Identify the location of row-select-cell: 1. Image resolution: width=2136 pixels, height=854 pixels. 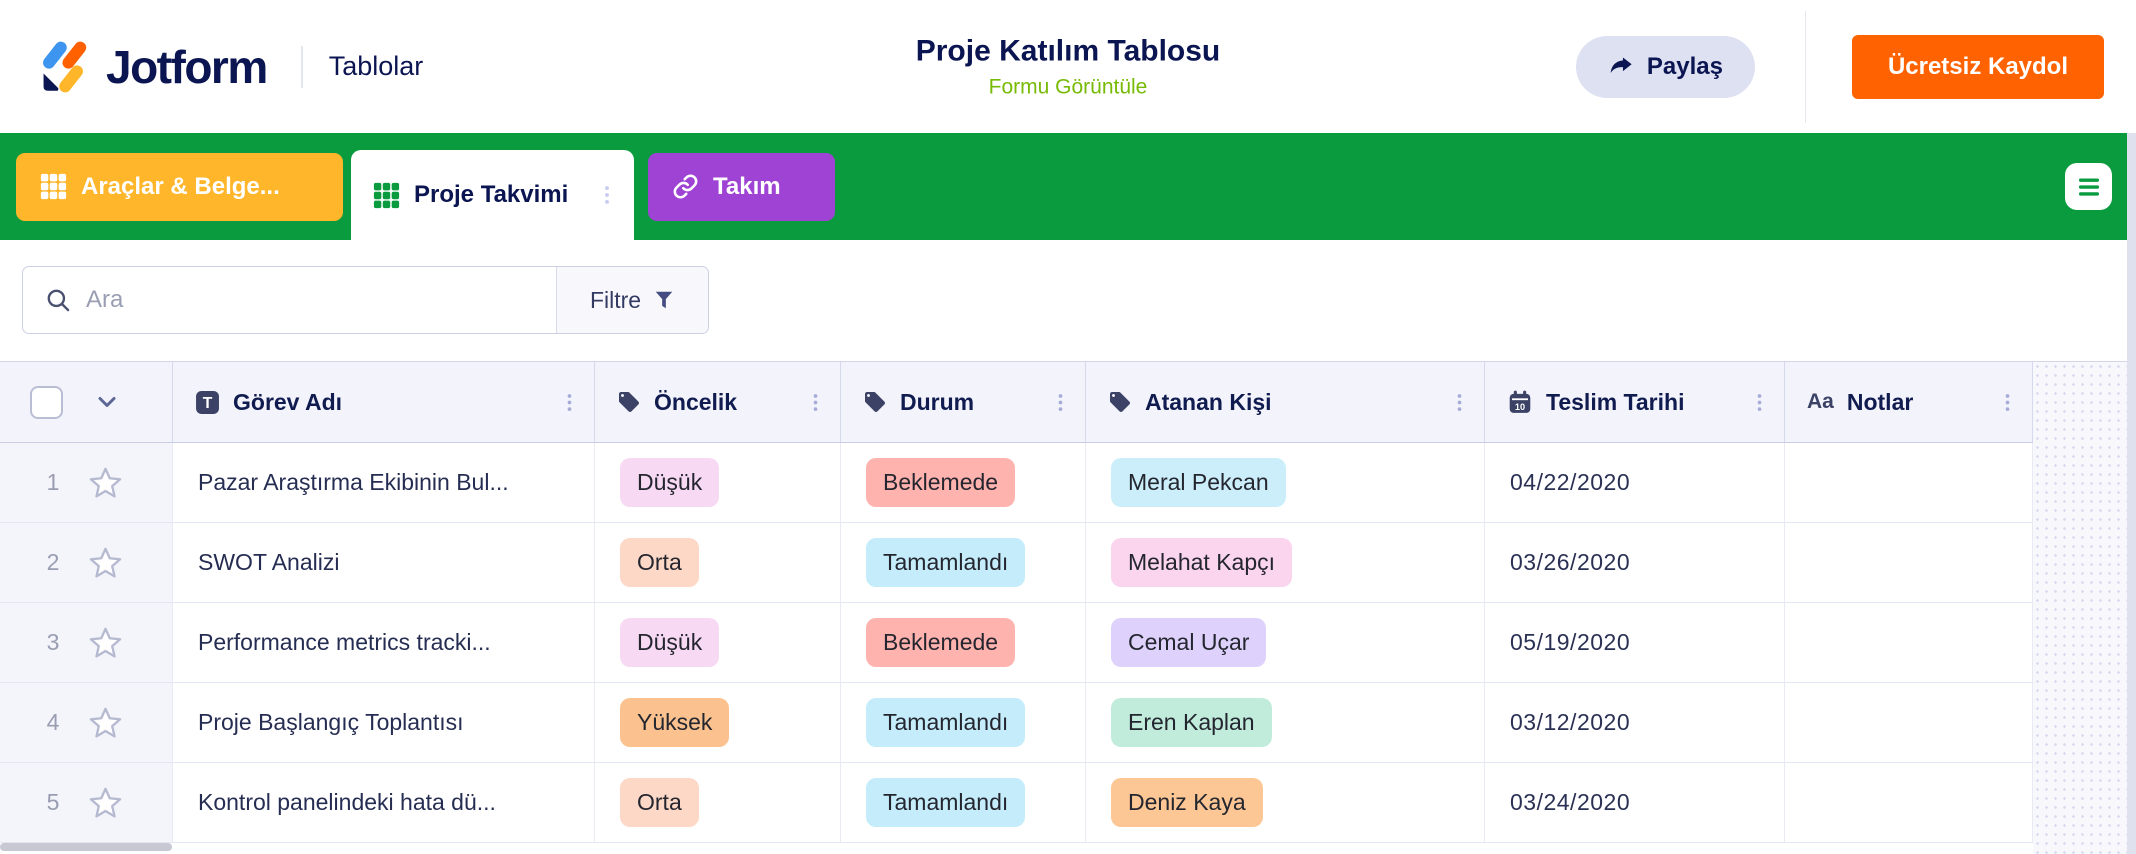
(86, 482).